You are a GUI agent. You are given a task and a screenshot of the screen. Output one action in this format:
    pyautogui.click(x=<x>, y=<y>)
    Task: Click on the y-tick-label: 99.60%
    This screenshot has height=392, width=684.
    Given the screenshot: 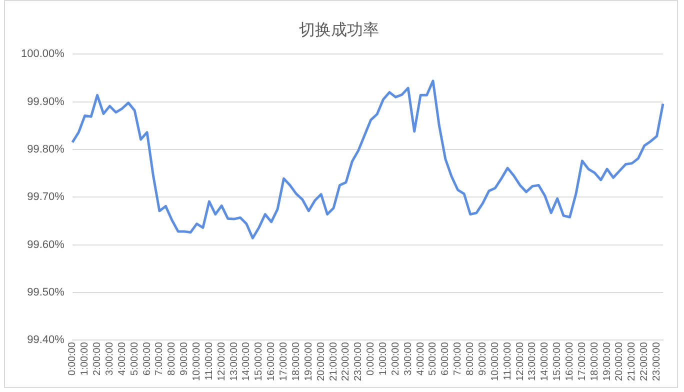 What is the action you would take?
    pyautogui.click(x=46, y=244)
    